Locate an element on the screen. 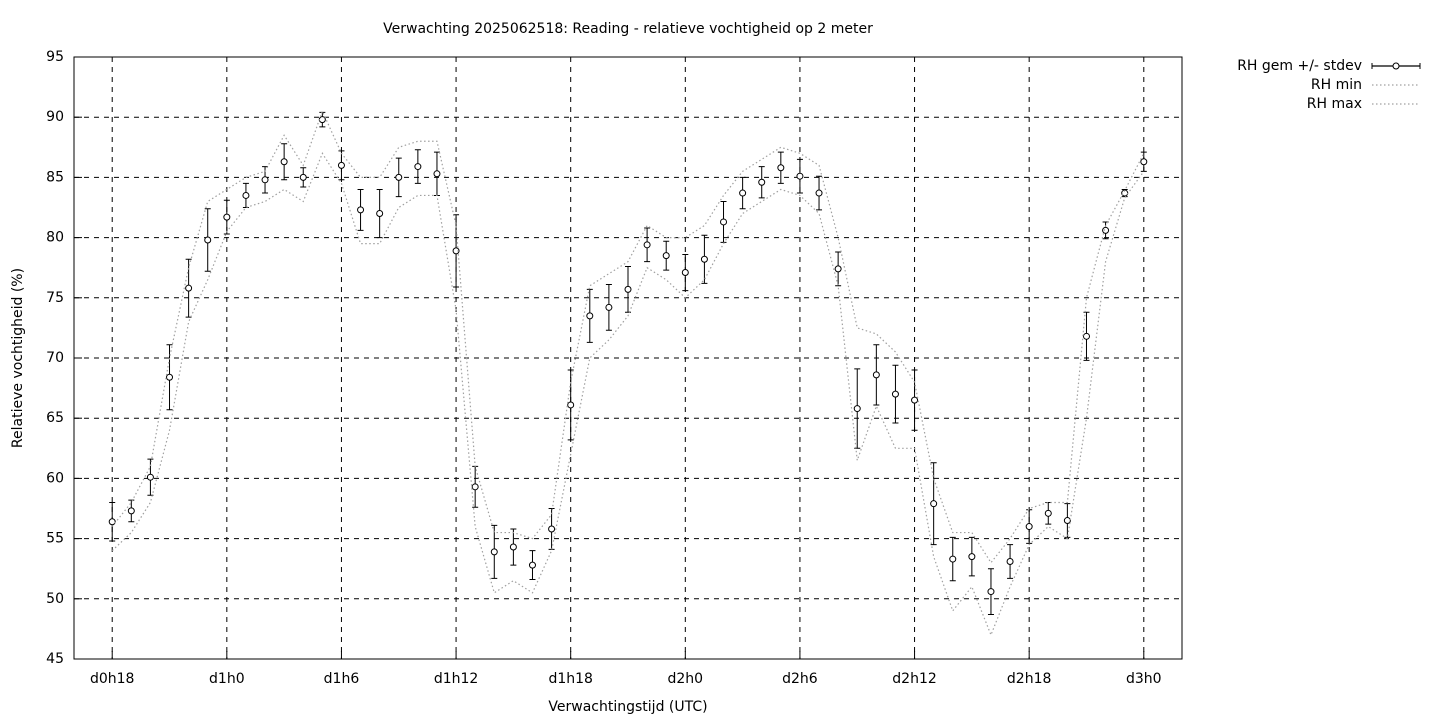 This screenshot has width=1440, height=720. y-tick-label: 75 is located at coordinates (55, 298).